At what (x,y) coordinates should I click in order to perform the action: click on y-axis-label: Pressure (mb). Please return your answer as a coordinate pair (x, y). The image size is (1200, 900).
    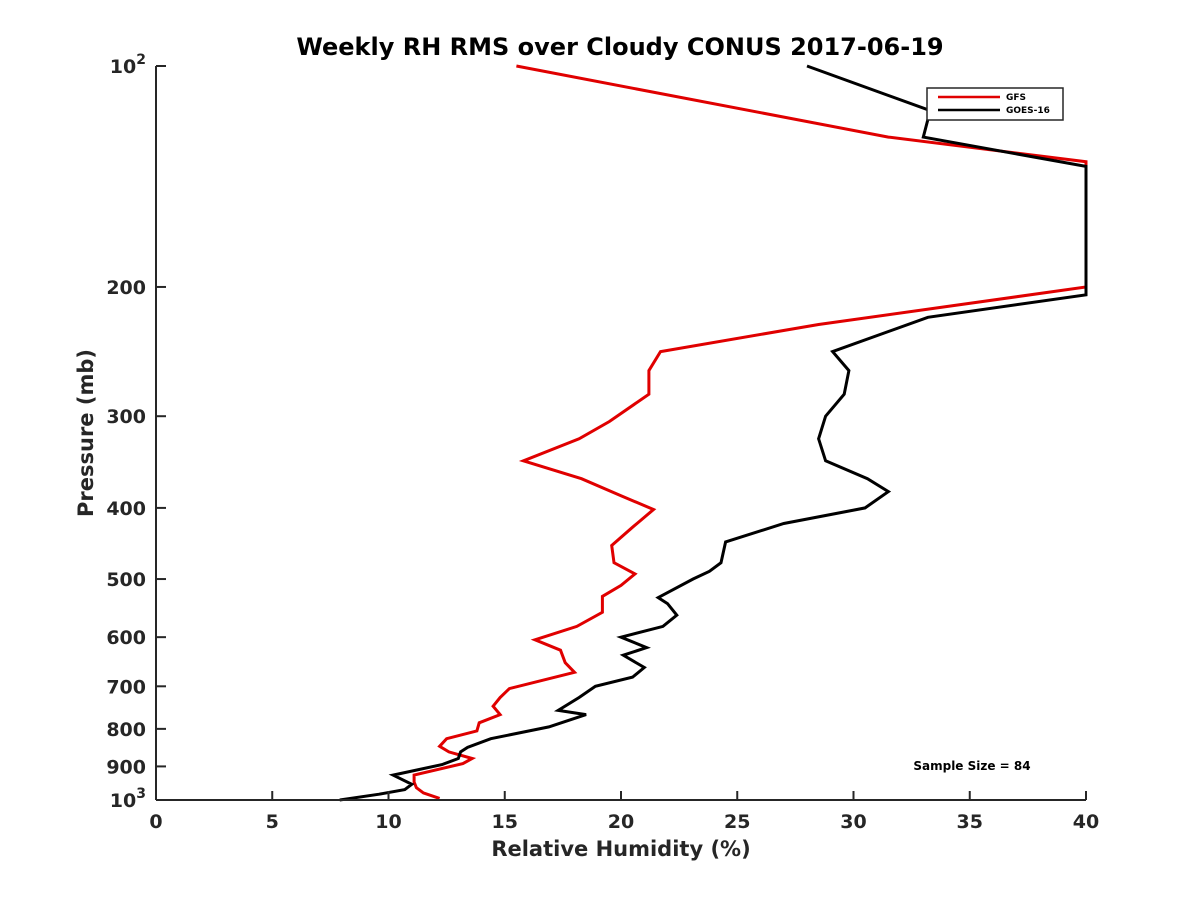
    Looking at the image, I should click on (86, 433).